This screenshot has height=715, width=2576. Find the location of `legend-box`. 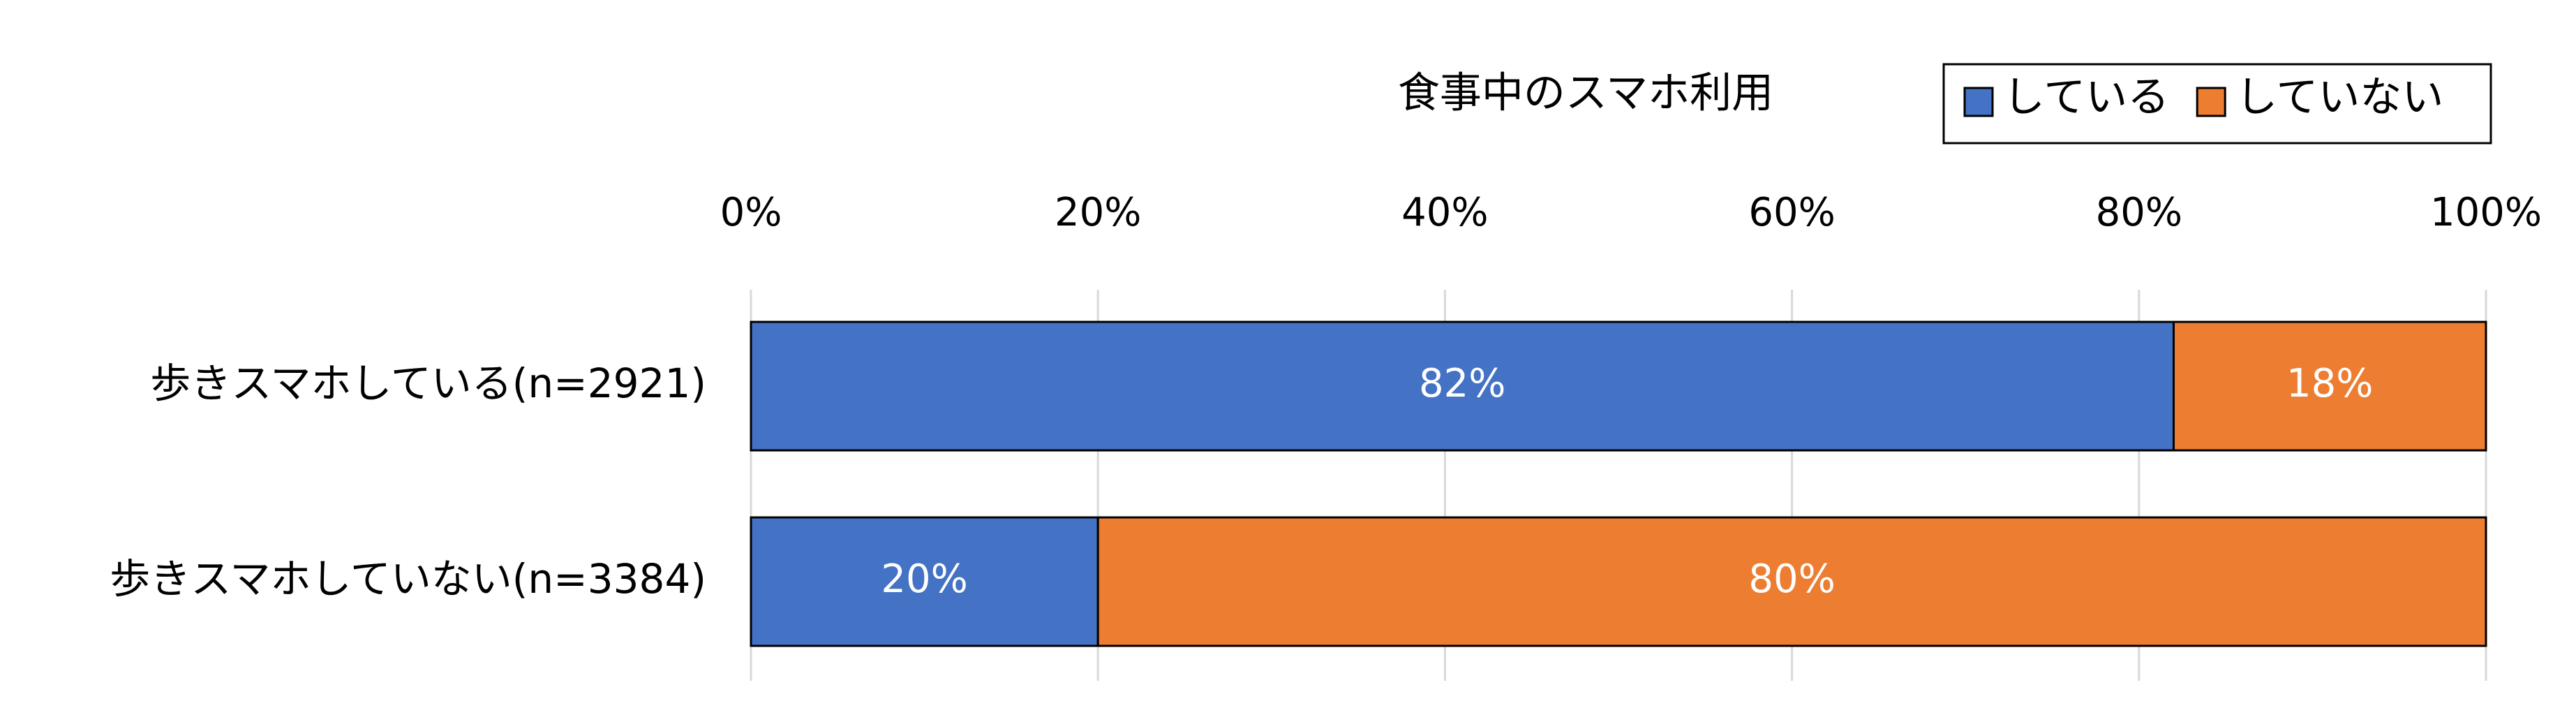

legend-box is located at coordinates (2217, 104).